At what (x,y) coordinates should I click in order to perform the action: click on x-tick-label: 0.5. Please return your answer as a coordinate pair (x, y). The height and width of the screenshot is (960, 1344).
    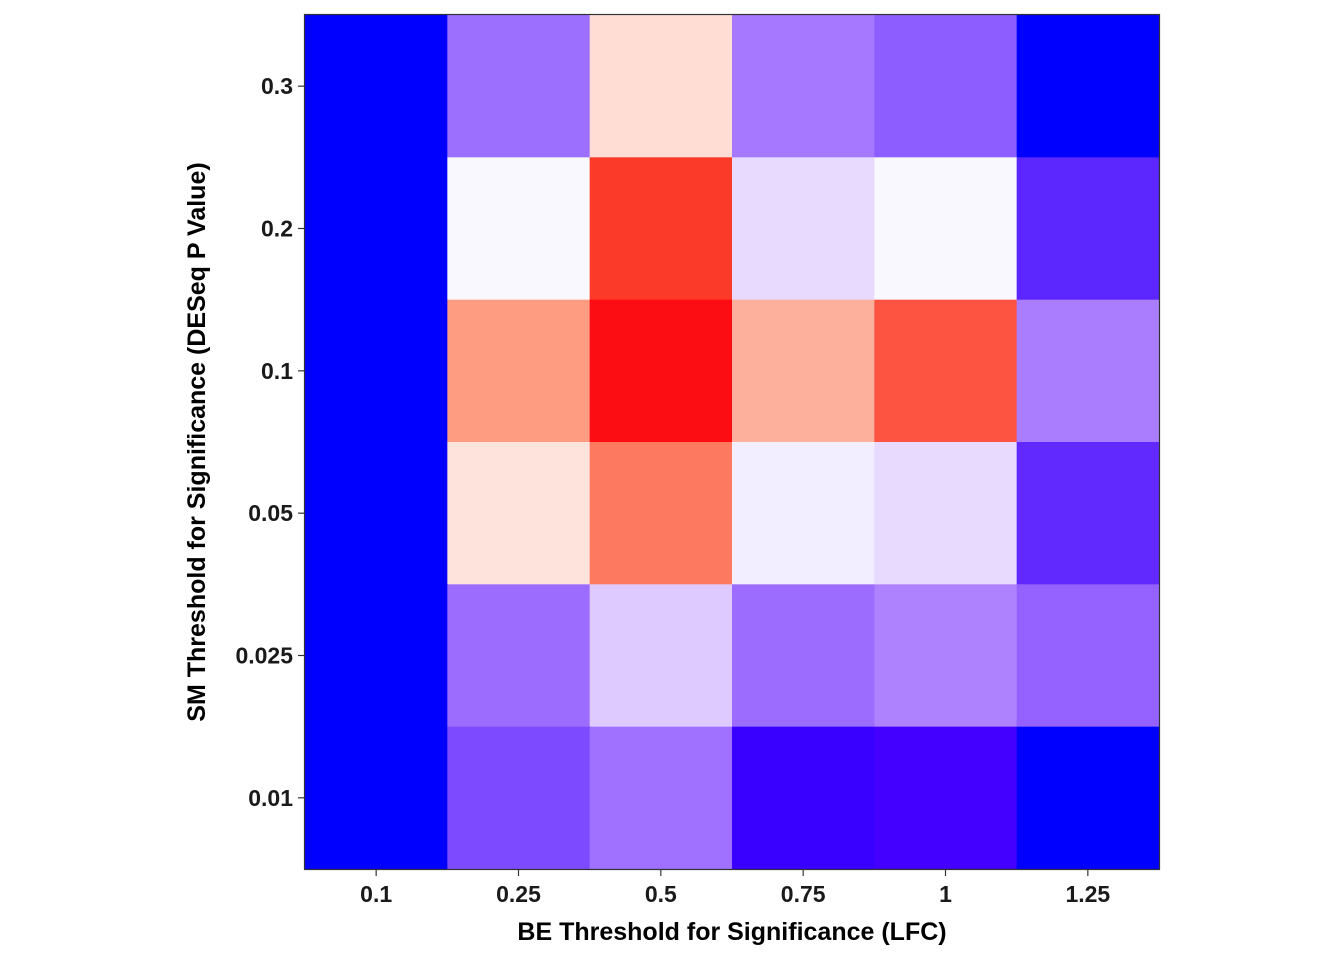
    Looking at the image, I should click on (661, 894).